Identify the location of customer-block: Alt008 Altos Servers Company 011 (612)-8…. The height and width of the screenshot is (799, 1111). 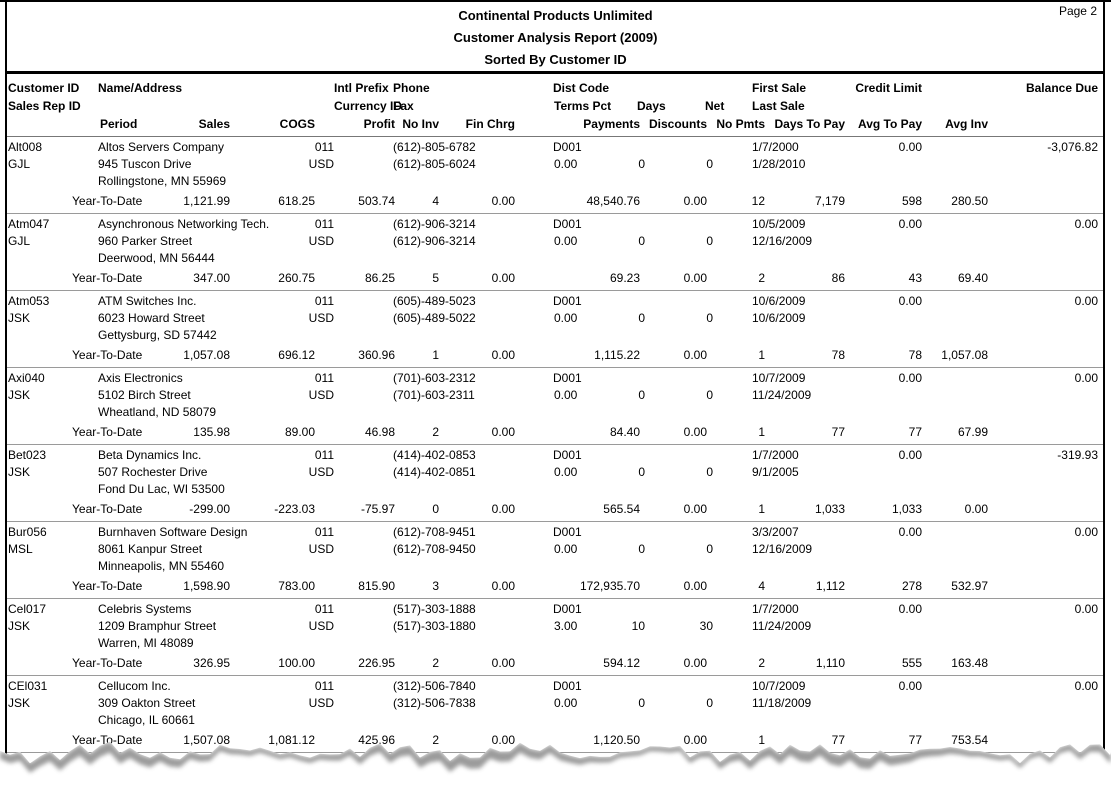
(555, 177).